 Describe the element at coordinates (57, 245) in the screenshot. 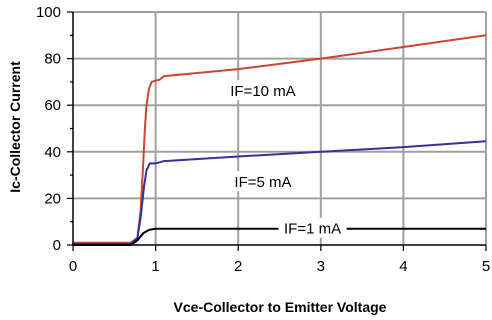

I see `y-tick-label: 0` at that location.